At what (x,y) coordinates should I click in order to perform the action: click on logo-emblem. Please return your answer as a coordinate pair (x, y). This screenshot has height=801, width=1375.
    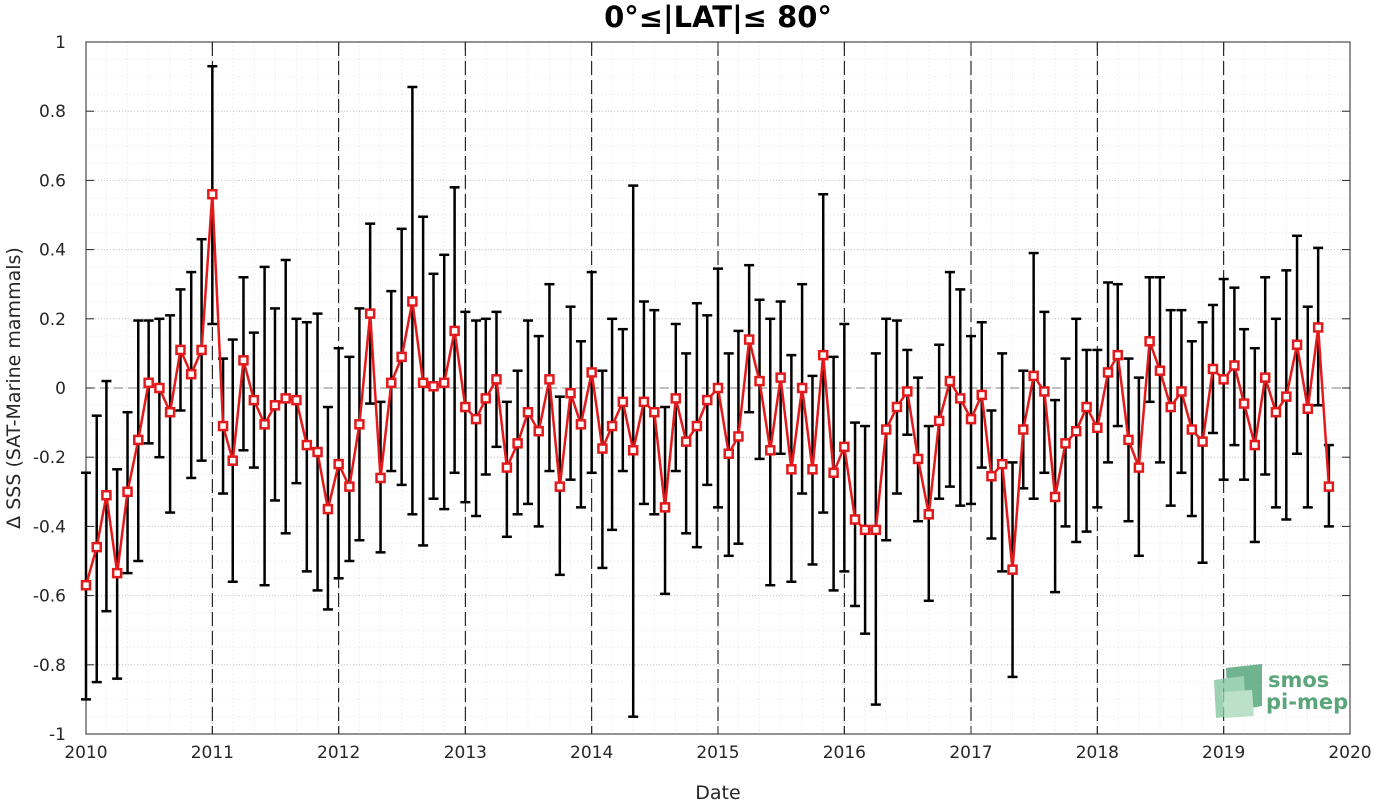
    Looking at the image, I should click on (1238, 691).